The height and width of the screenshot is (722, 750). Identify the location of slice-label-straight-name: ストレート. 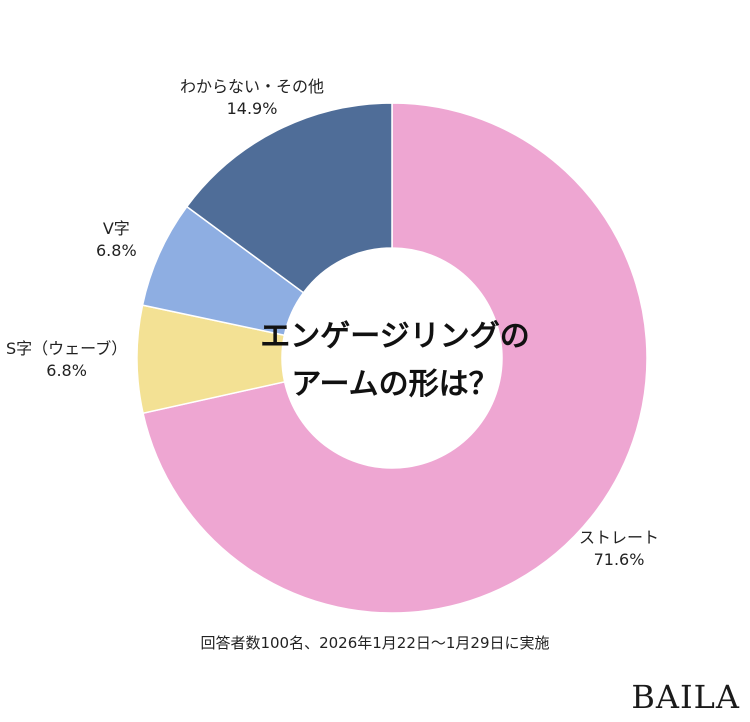
(619, 537).